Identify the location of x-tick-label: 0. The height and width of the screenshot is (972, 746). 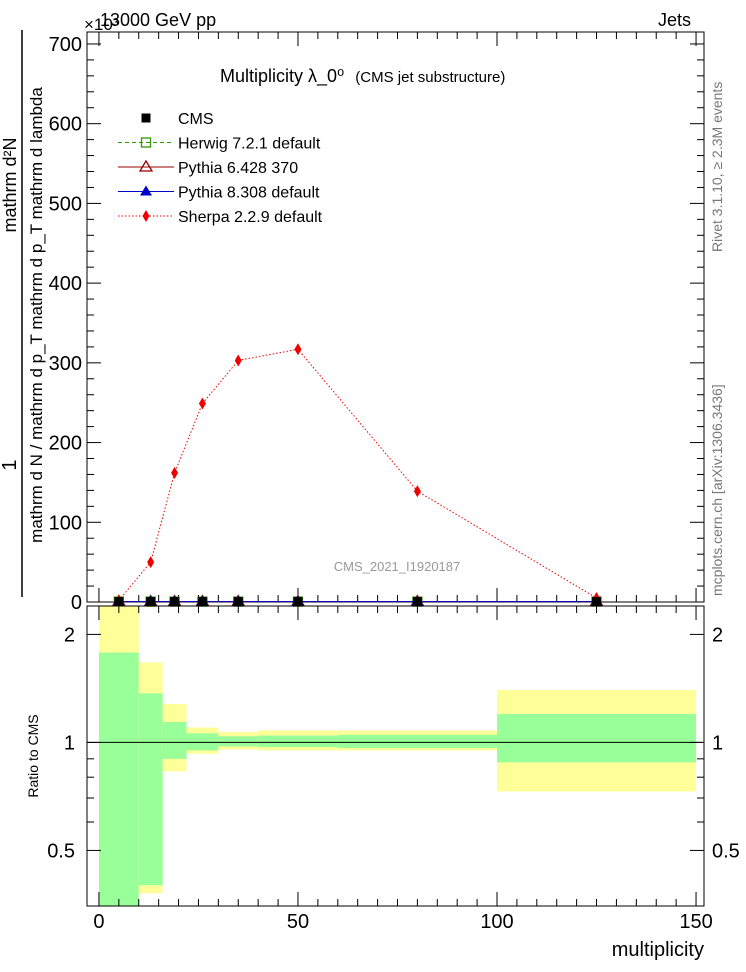
(98, 922).